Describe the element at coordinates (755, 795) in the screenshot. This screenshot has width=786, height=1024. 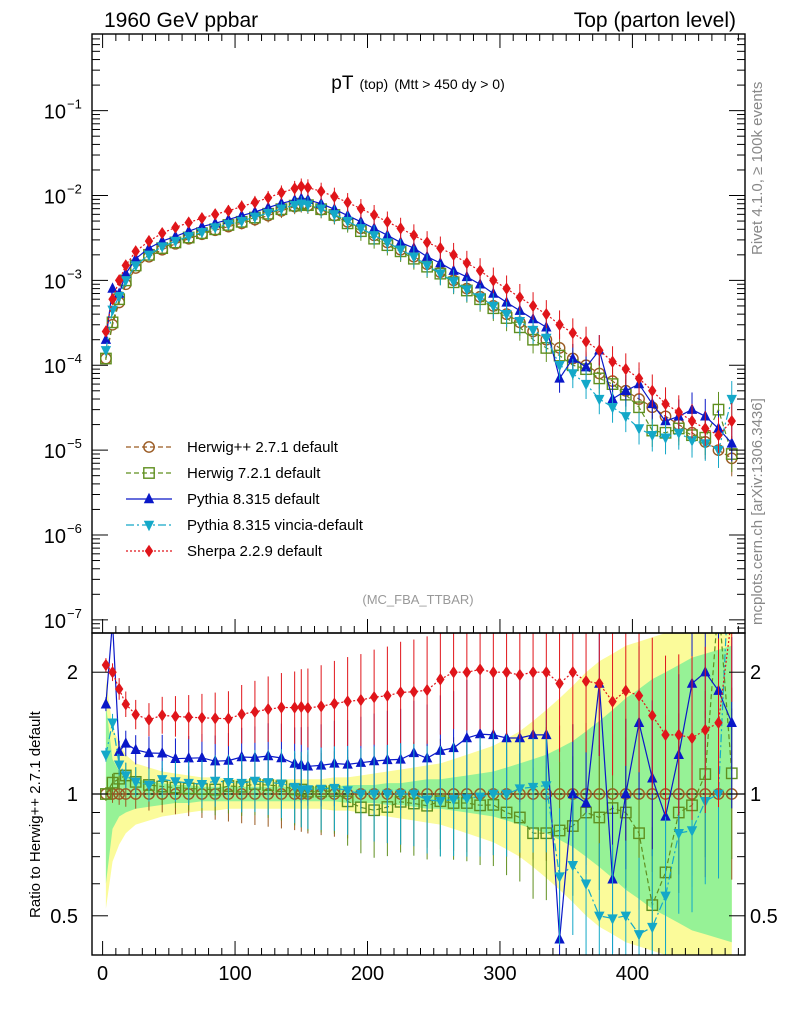
I see `ratio-ytick-label-right: 1` at that location.